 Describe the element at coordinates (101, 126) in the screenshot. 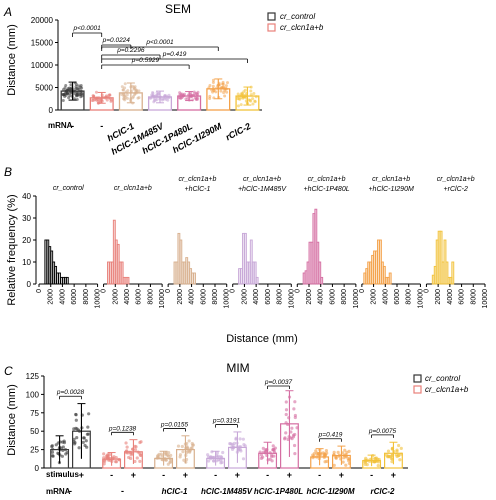

I see `panel-a-group-label: -` at that location.